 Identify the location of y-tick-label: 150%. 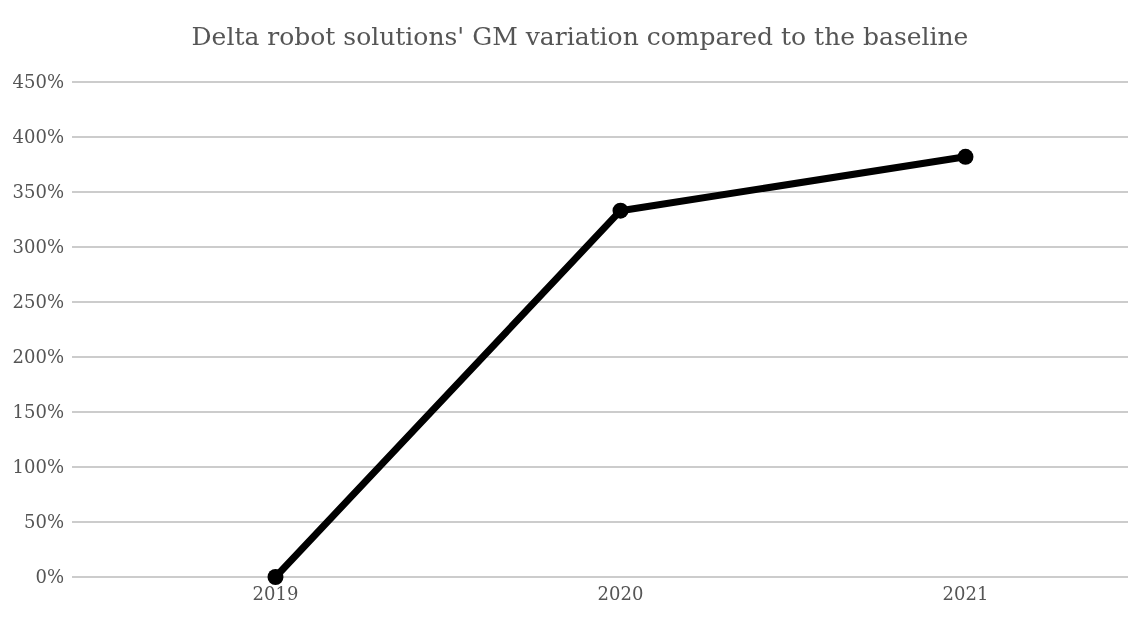
(38, 412).